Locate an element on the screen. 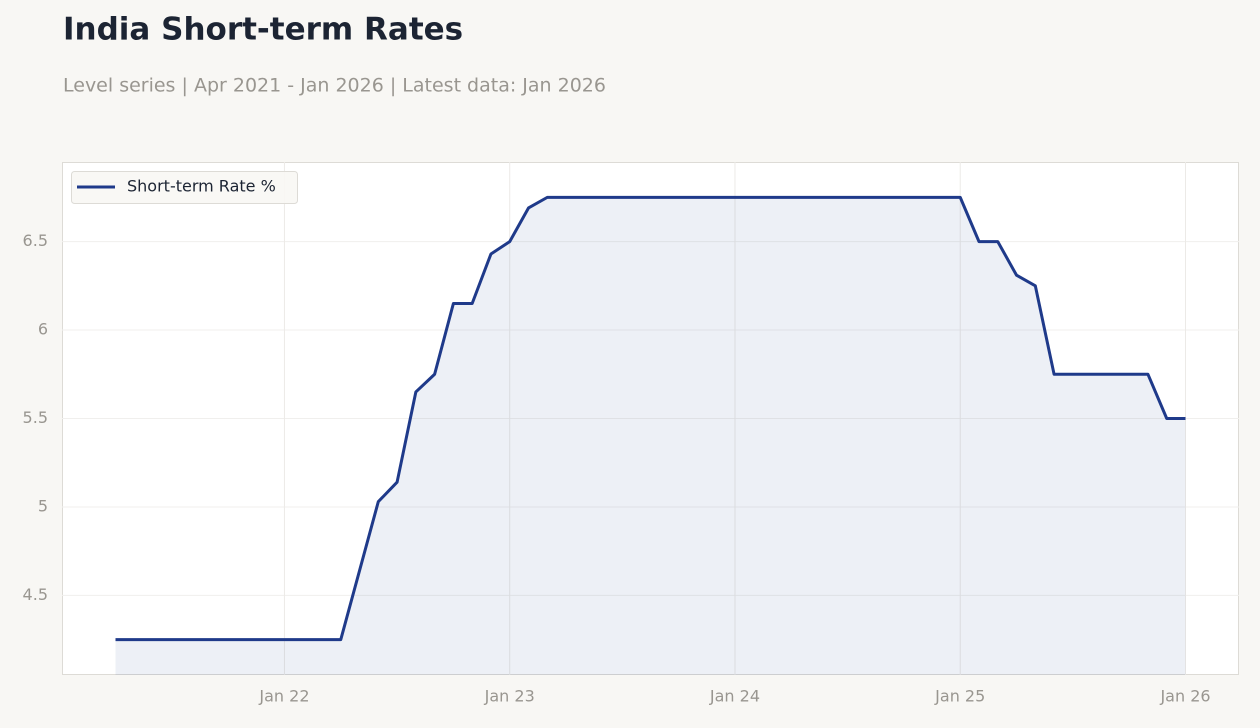  y-tick-label: 6.5 is located at coordinates (35, 240).